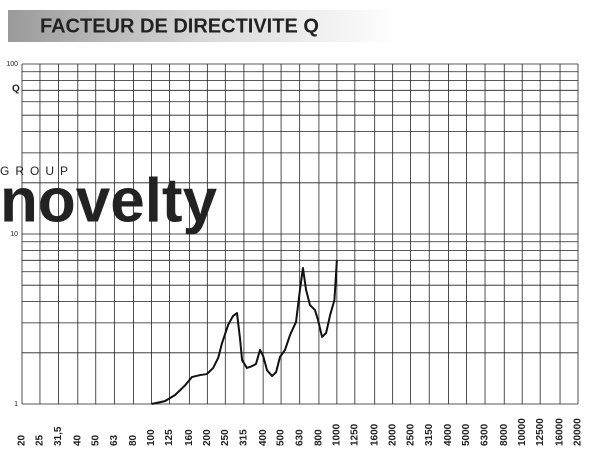  I want to click on x-tick-label: 4000, so click(448, 434).